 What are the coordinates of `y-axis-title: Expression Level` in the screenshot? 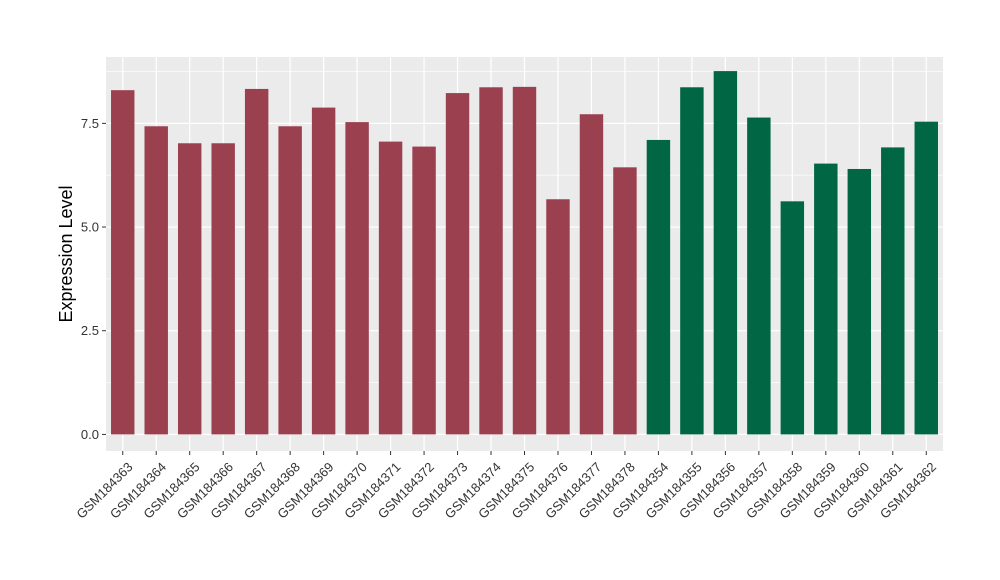 It's located at (66, 253).